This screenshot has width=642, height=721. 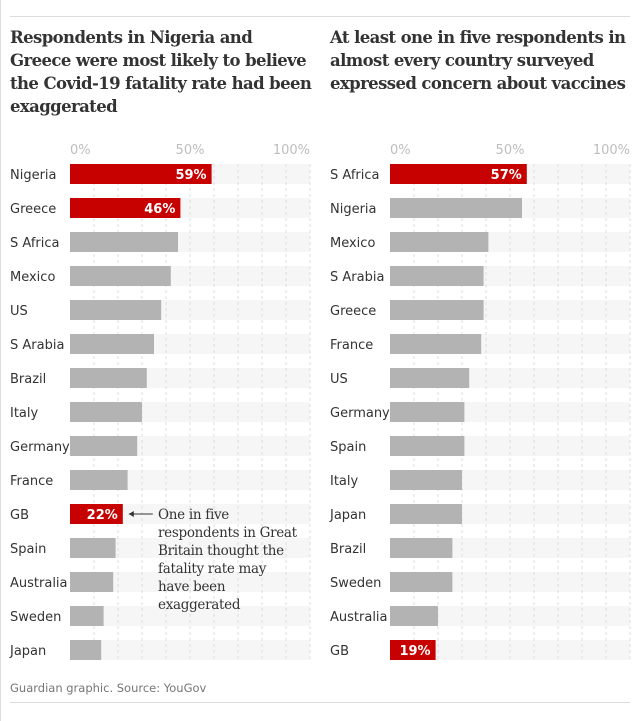 What do you see at coordinates (102, 515) in the screenshot?
I see `data-label: 22%` at bounding box center [102, 515].